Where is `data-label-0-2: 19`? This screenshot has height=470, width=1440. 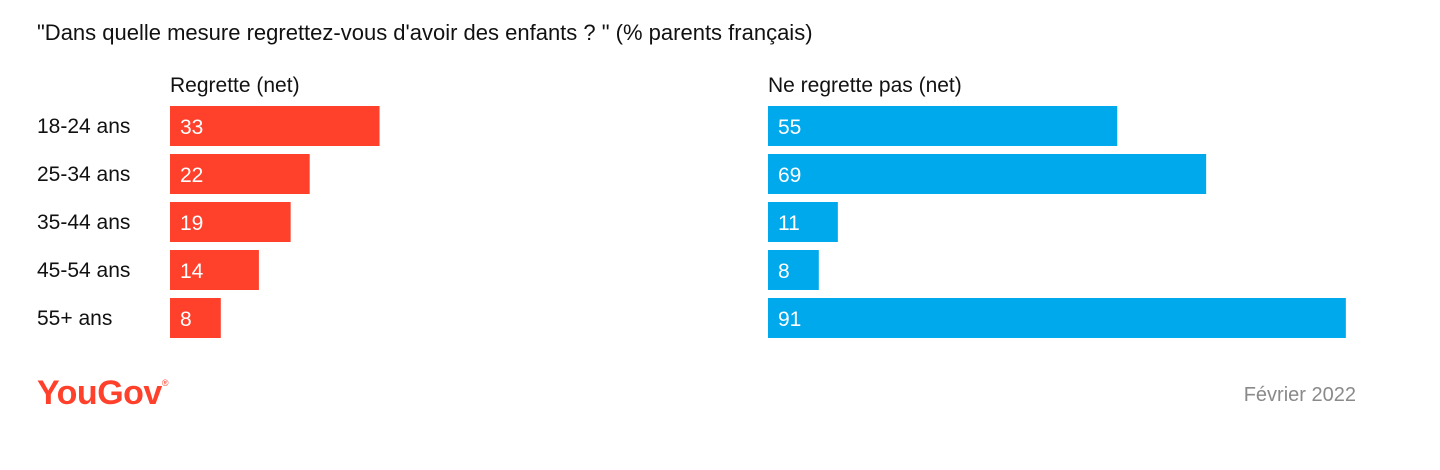 data-label-0-2: 19 is located at coordinates (191, 223).